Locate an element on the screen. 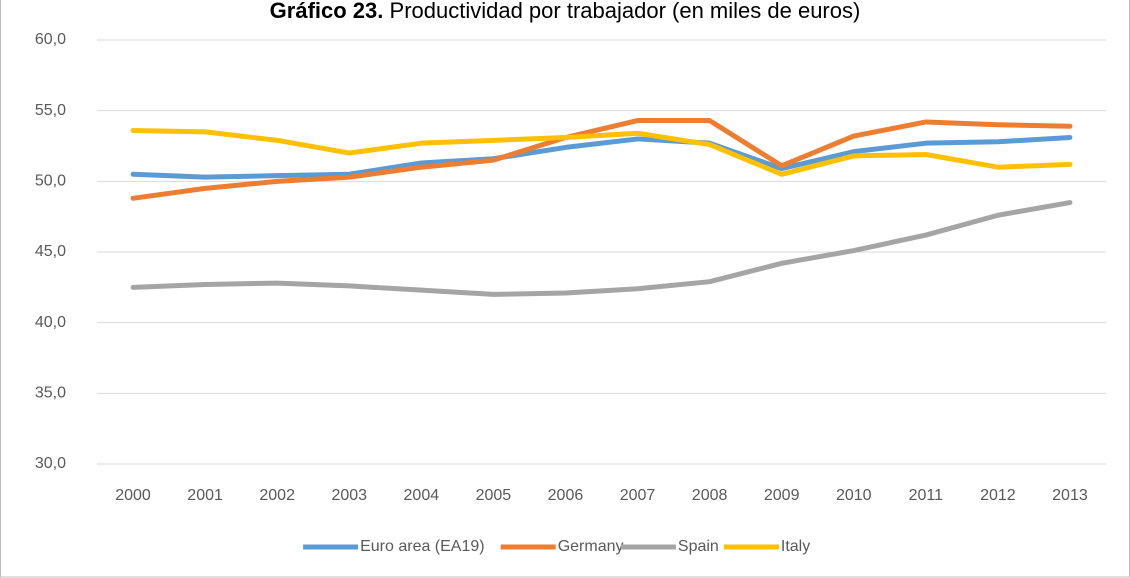 Image resolution: width=1130 pixels, height=578 pixels. x-tick-label: 2002 is located at coordinates (277, 495).